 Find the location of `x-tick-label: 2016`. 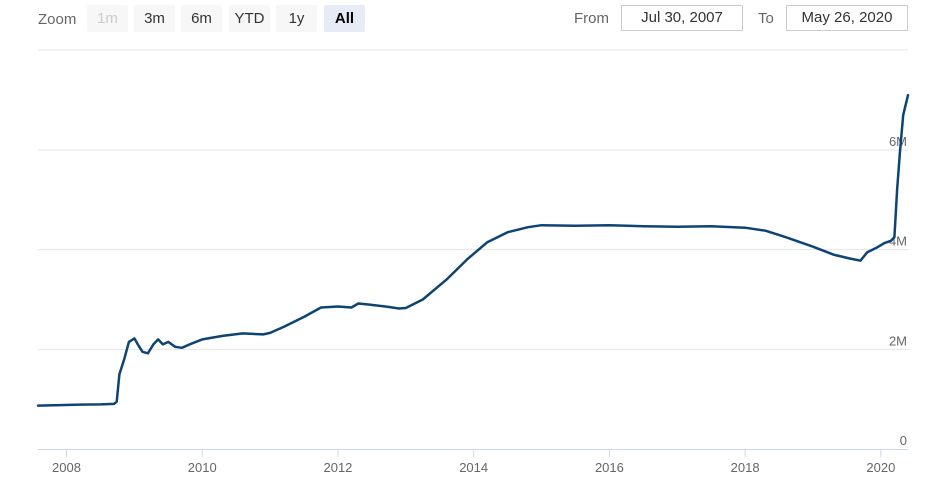

x-tick-label: 2016 is located at coordinates (609, 467).